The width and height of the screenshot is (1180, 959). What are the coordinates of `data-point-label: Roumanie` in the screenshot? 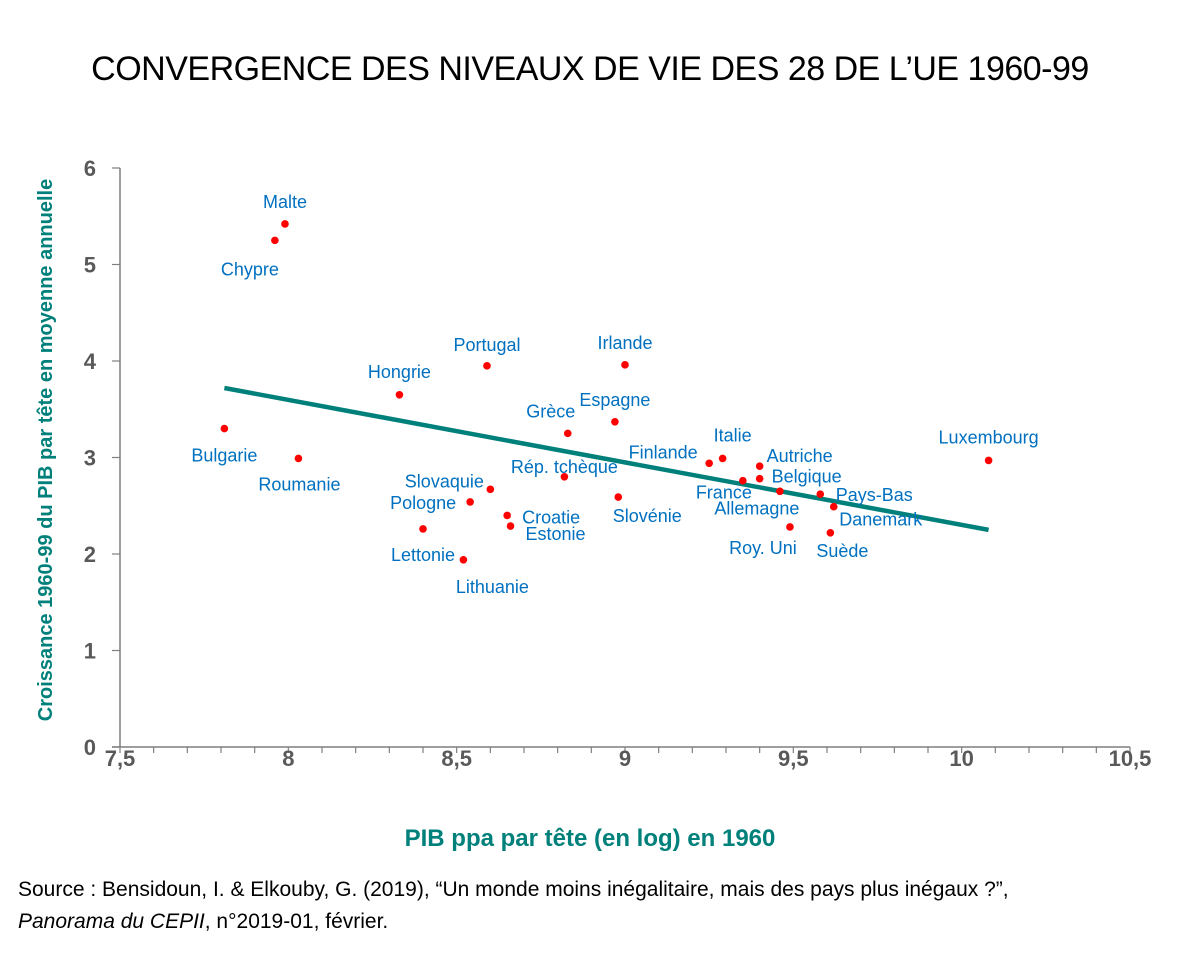 It's located at (299, 484).